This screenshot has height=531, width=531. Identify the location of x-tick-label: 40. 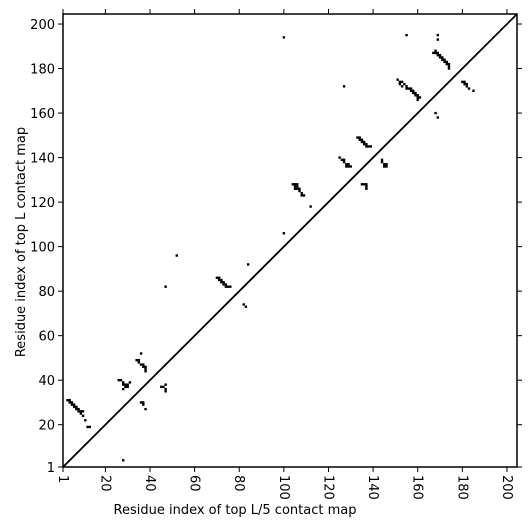
(149, 483).